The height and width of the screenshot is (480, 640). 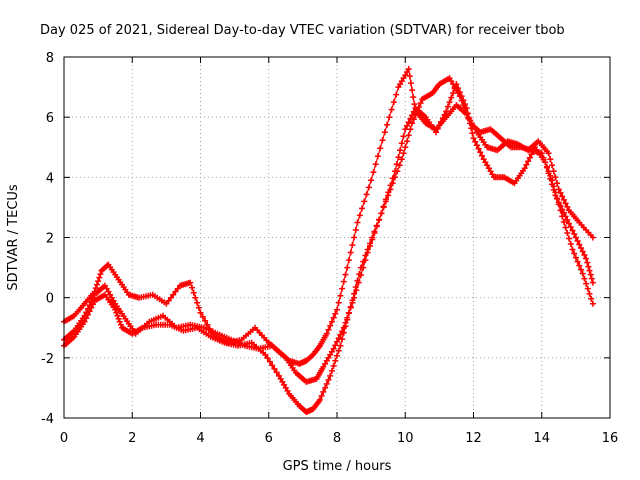 I want to click on x-tick-label: 10, so click(x=405, y=438).